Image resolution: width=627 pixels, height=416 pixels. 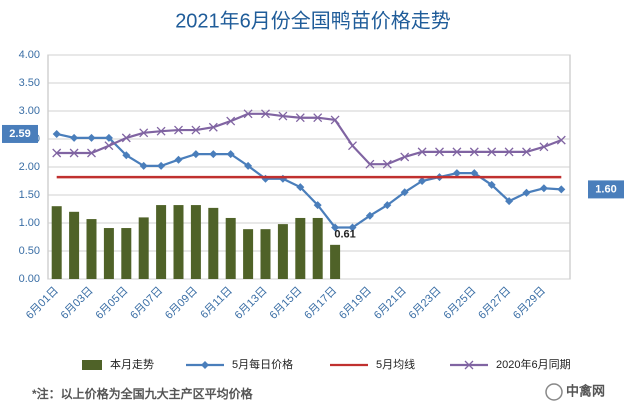 I want to click on data-label: 1.60, so click(x=605, y=189).